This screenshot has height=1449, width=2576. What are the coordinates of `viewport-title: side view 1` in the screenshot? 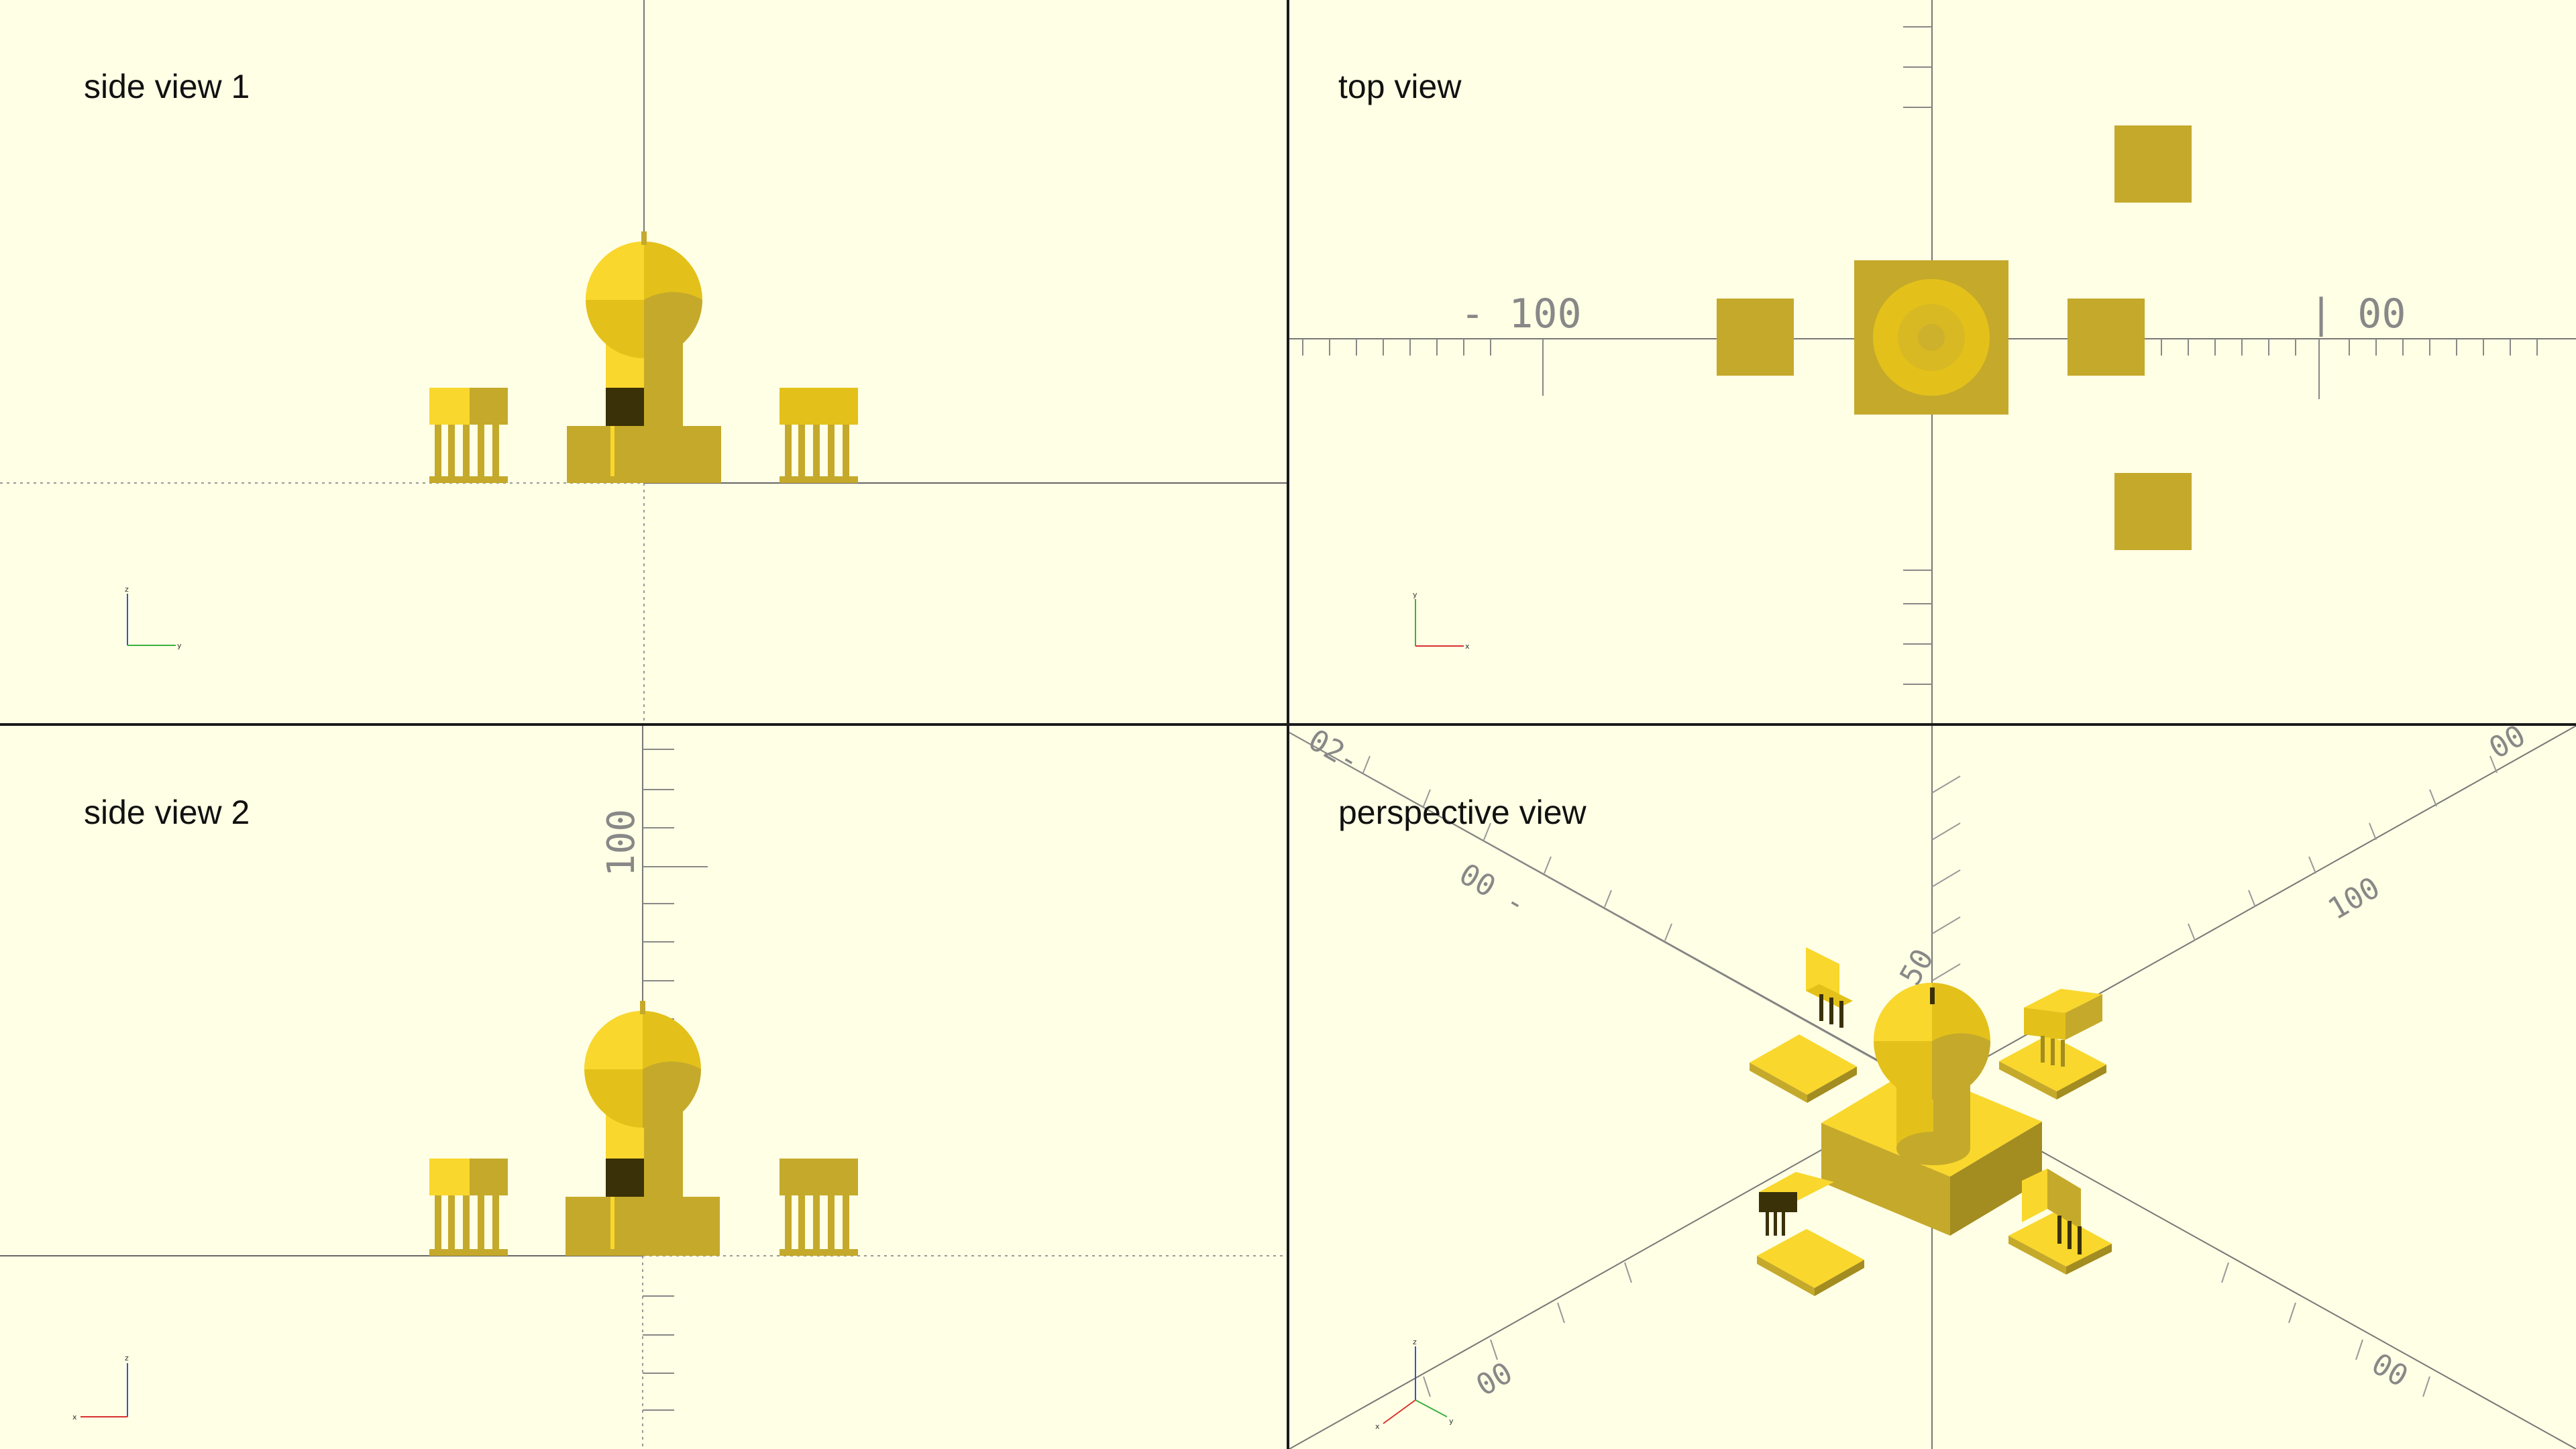 It's located at (167, 86).